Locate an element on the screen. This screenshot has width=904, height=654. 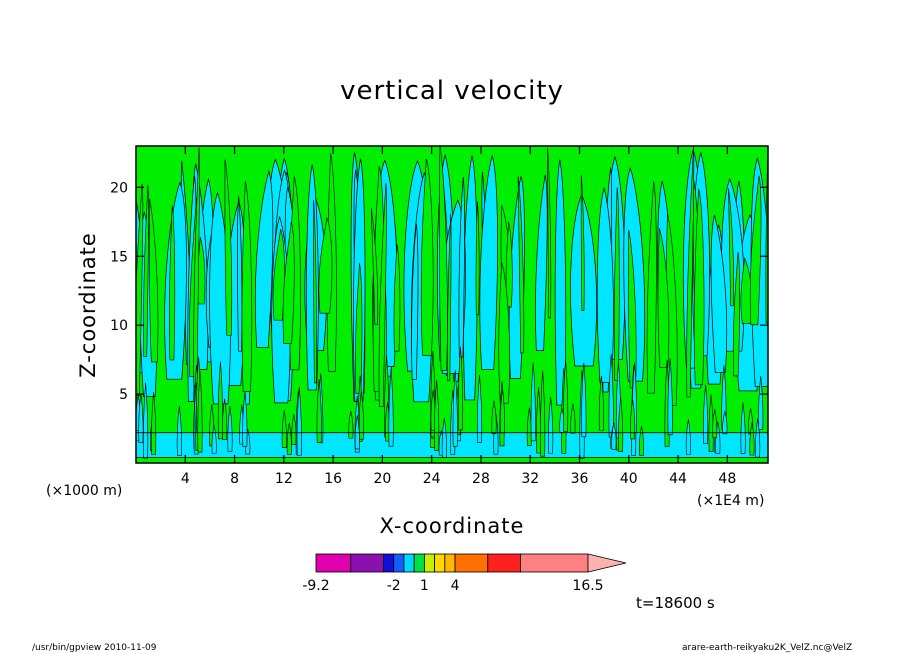
x-tick-label: 44 is located at coordinates (678, 479).